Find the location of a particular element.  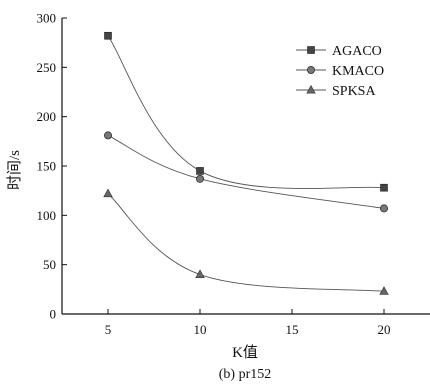

x-tick-label: 15 is located at coordinates (292, 329).